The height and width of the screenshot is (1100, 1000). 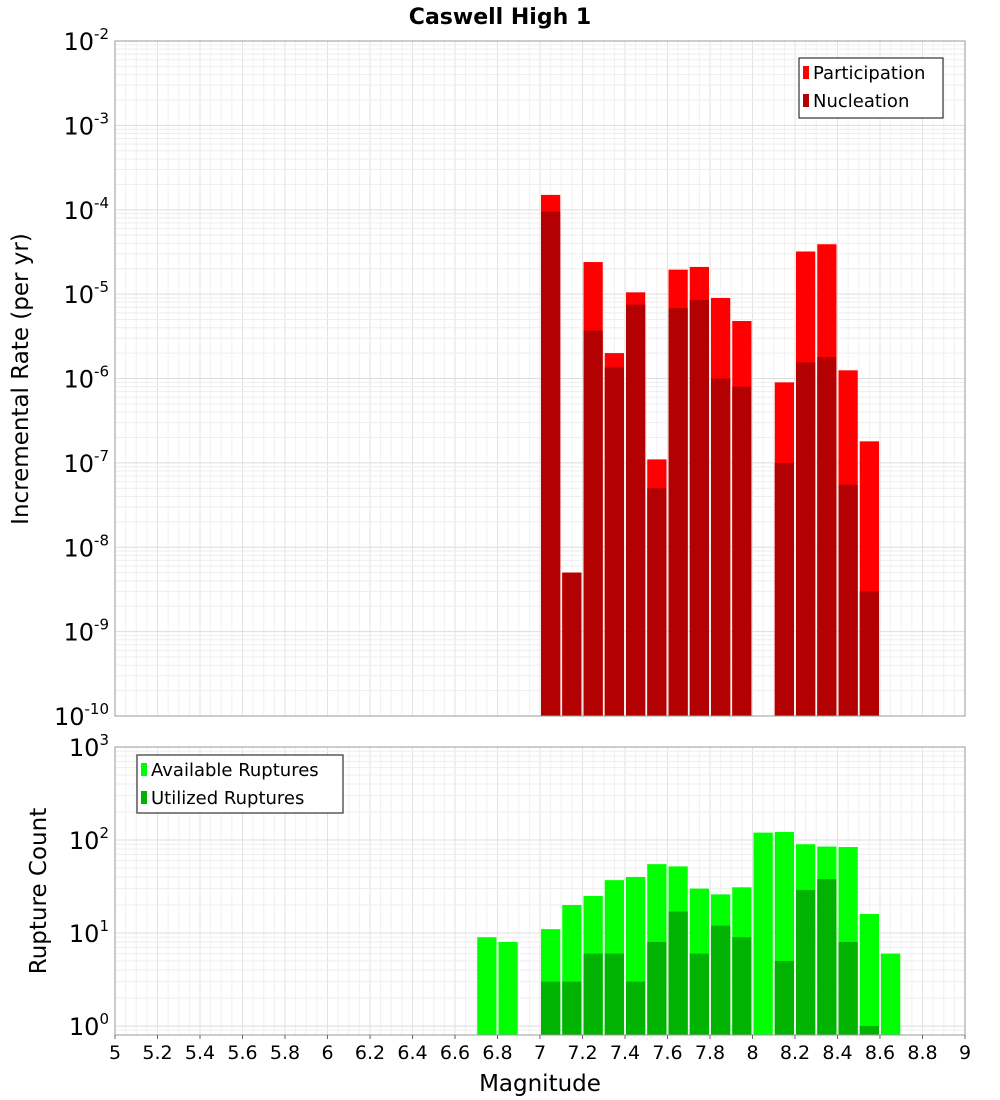 What do you see at coordinates (21, 379) in the screenshot?
I see `top-y-axis-label: Incremental Rate (per yr)` at bounding box center [21, 379].